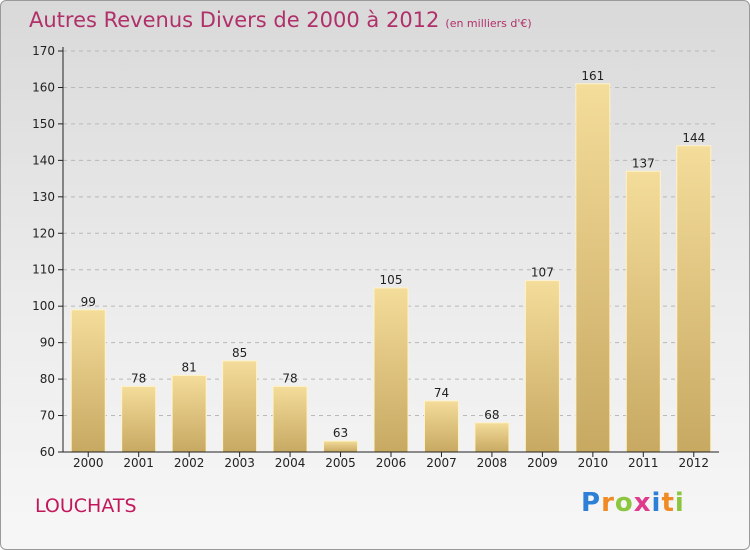  I want to click on bar-value-label: 144, so click(693, 138).